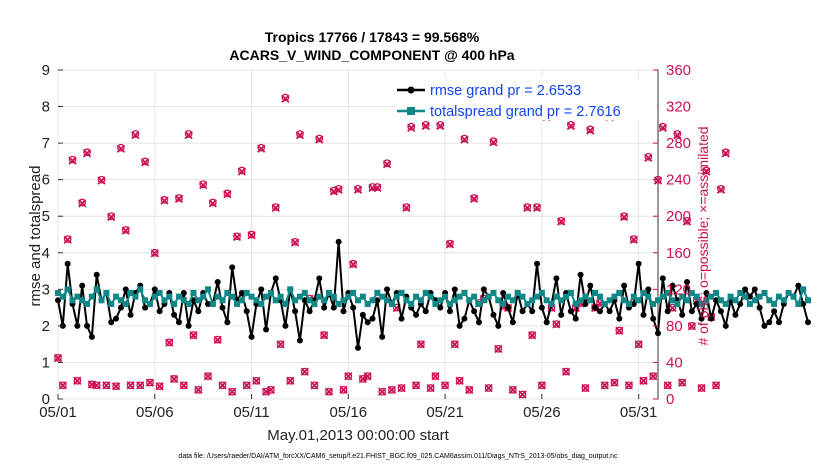 The width and height of the screenshot is (830, 470). Describe the element at coordinates (678, 143) in the screenshot. I see `y2-tick-label-7: 280` at that location.